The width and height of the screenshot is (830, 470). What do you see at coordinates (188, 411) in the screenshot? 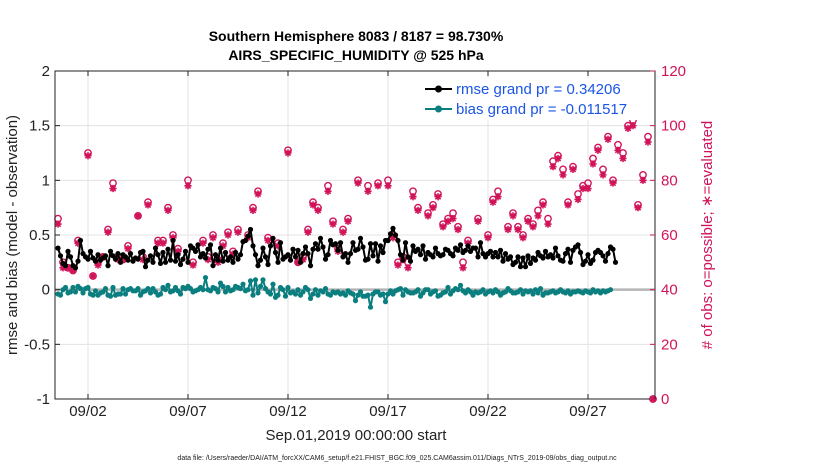
I see `x-tick-label: 09/07` at bounding box center [188, 411].